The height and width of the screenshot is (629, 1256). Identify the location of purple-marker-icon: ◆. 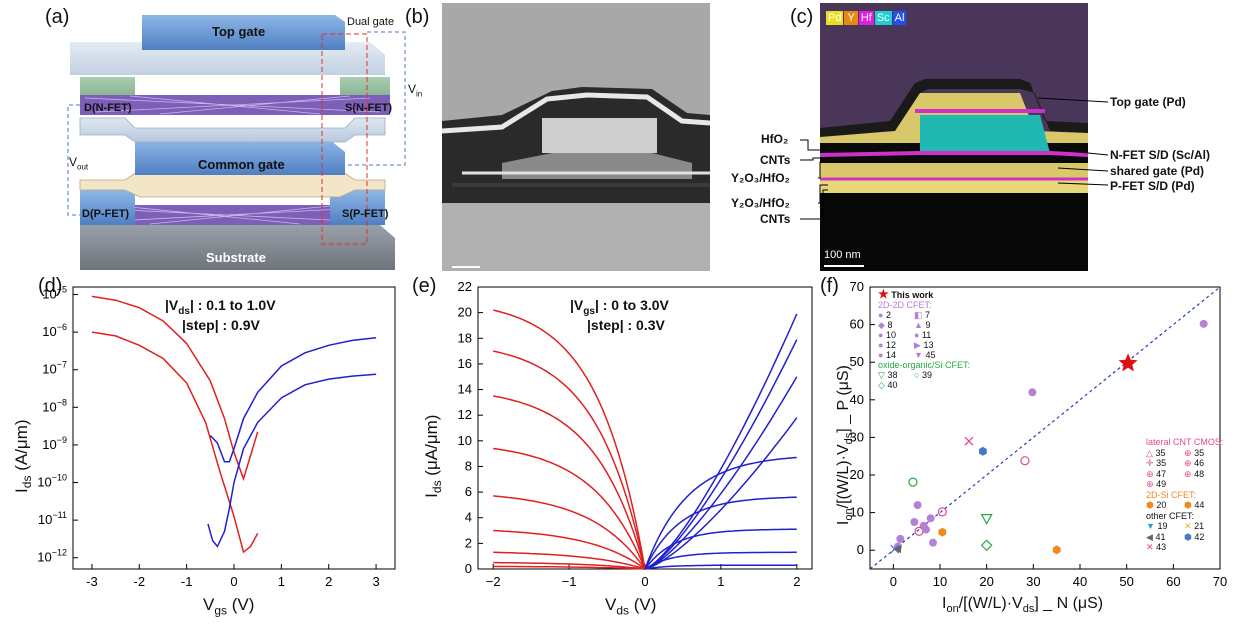
(881, 325).